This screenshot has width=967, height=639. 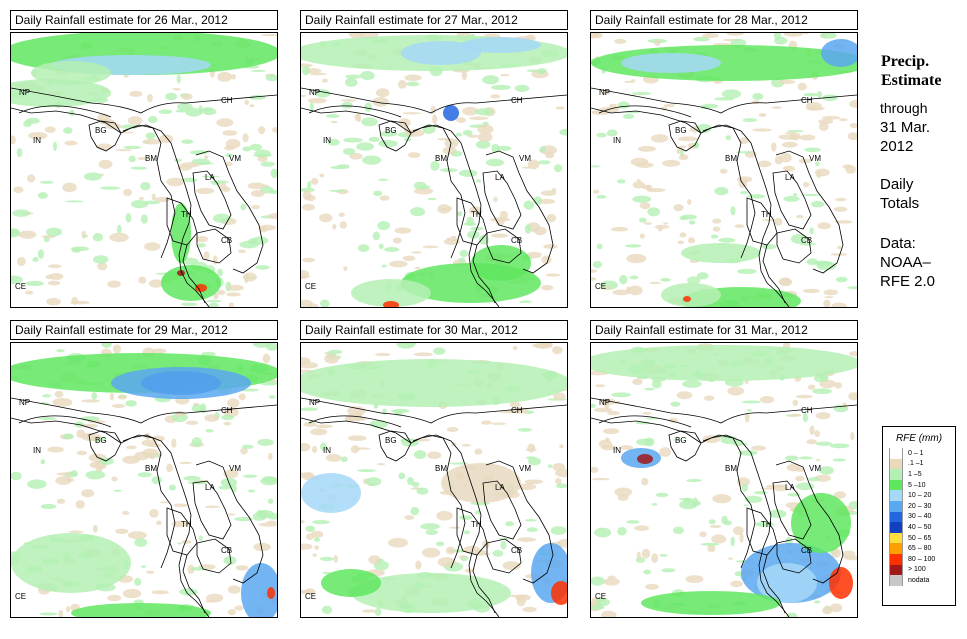 I want to click on country-label: IN, so click(x=617, y=450).